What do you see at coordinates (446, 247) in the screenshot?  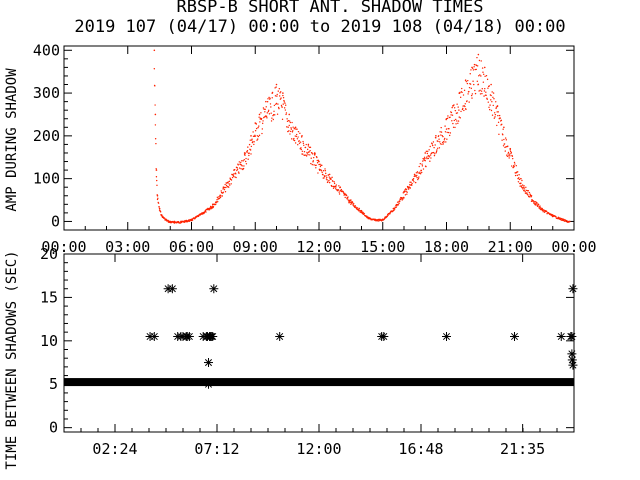 I see `top-xtick-label: 18:00` at bounding box center [446, 247].